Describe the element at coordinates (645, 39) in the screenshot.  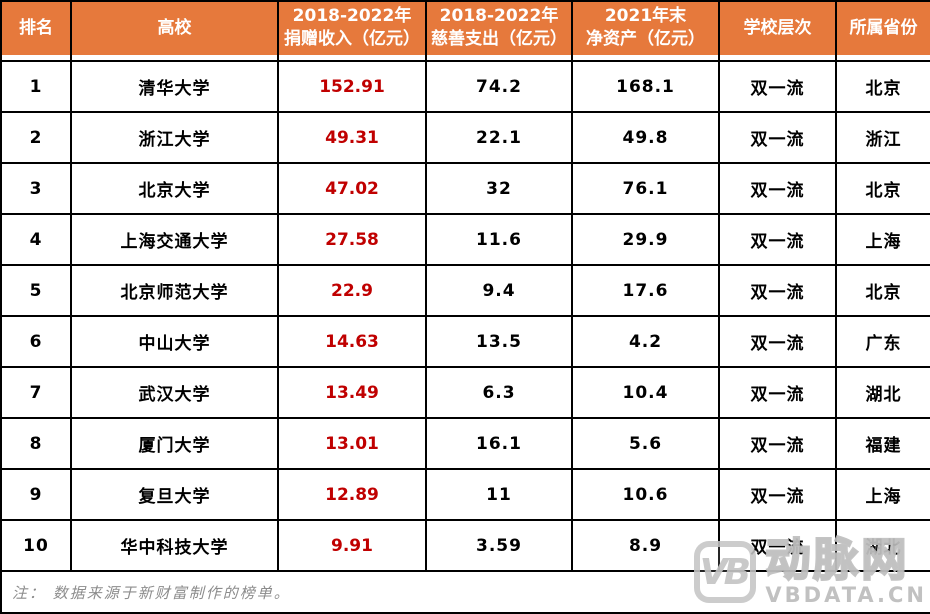
I see `column-header-line2: 净资产（亿元）` at that location.